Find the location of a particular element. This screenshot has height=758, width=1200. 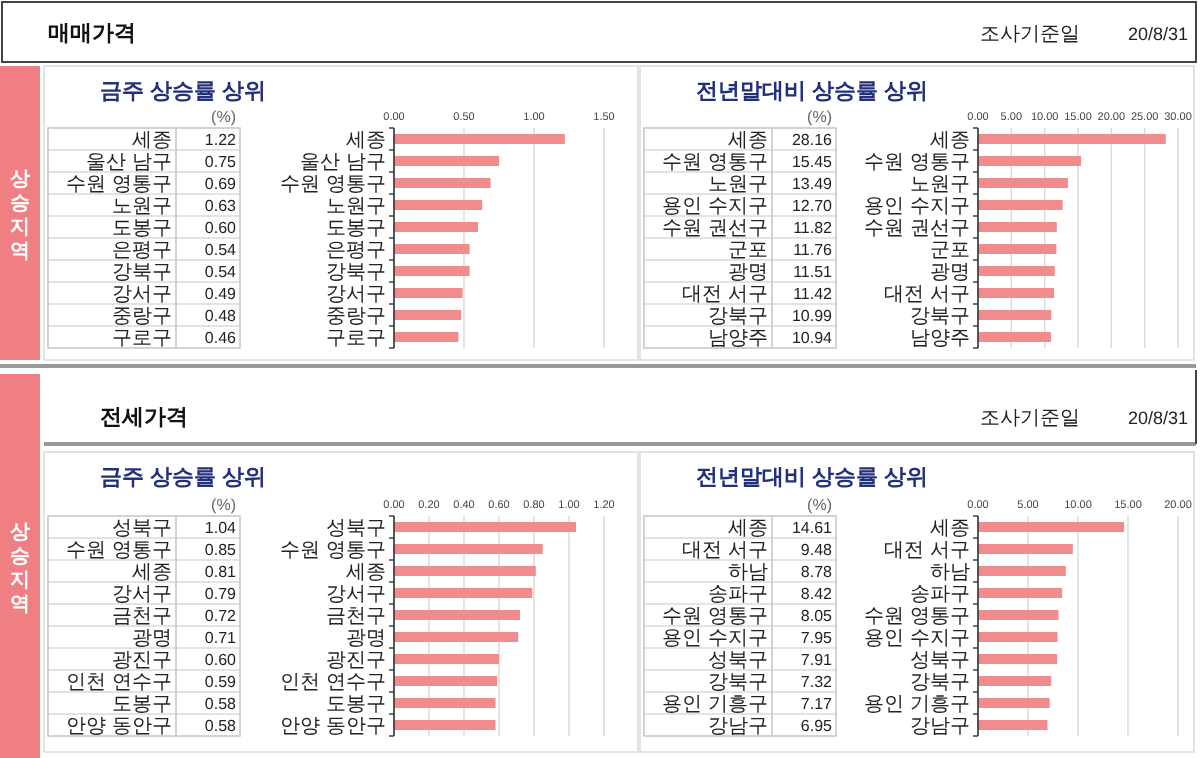

y-tick-label: 송파구 is located at coordinates (940, 595).